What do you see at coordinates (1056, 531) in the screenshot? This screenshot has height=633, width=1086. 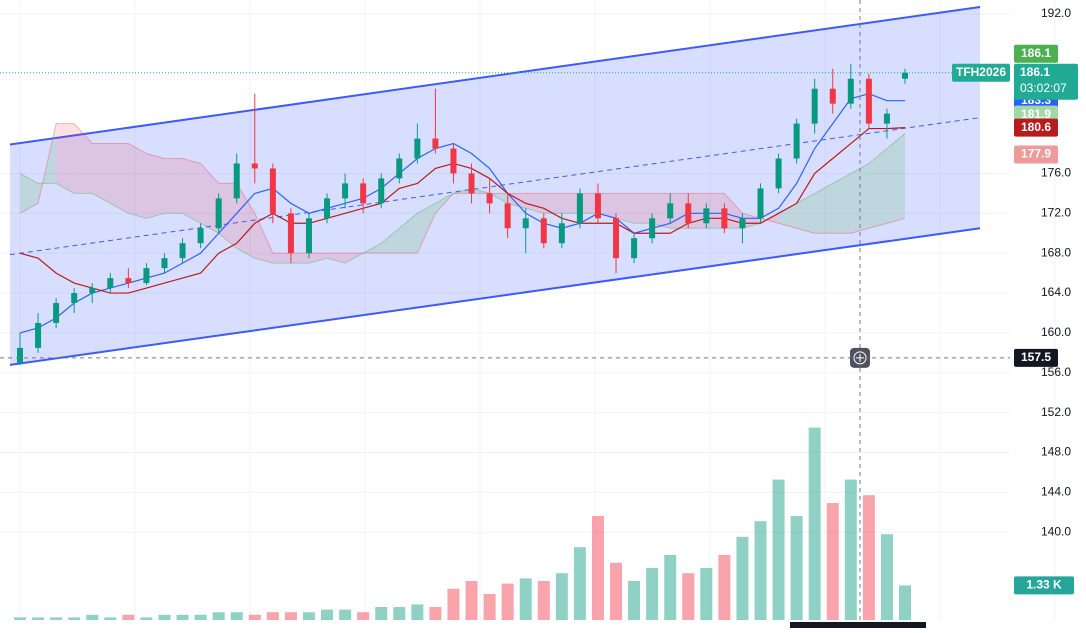 I see `y-tick-label: 140.0` at bounding box center [1056, 531].